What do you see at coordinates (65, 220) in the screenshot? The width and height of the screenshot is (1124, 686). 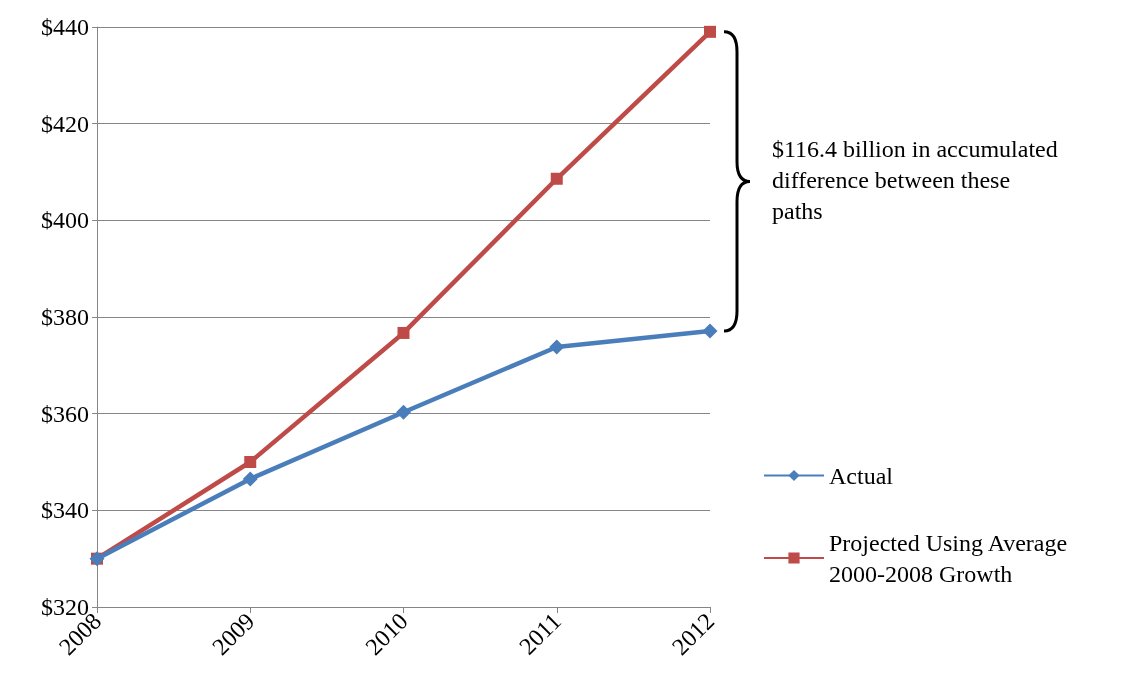 I see `y-tick-label: $400` at bounding box center [65, 220].